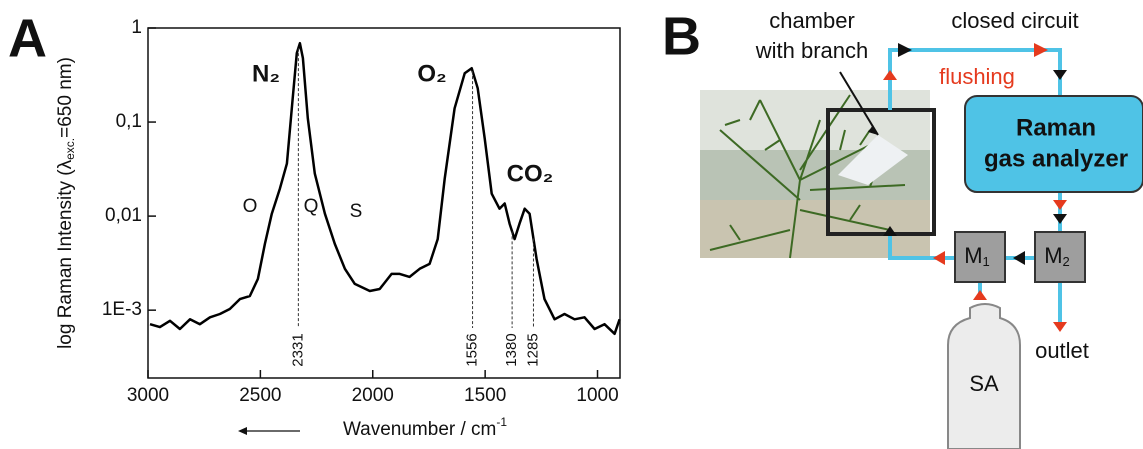  I want to click on panel-label: B, so click(681, 36).